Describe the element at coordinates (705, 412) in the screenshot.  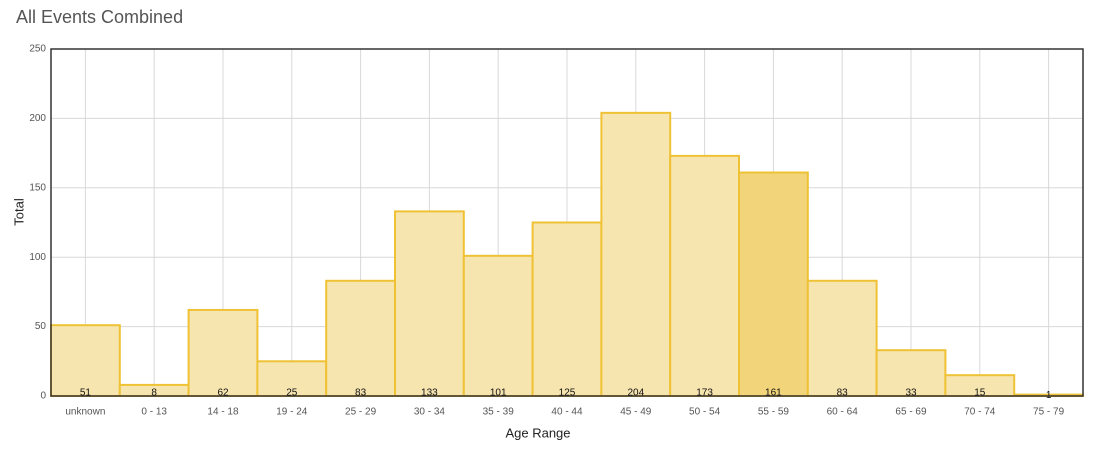
I see `x-tick-label: 50 - 54` at that location.